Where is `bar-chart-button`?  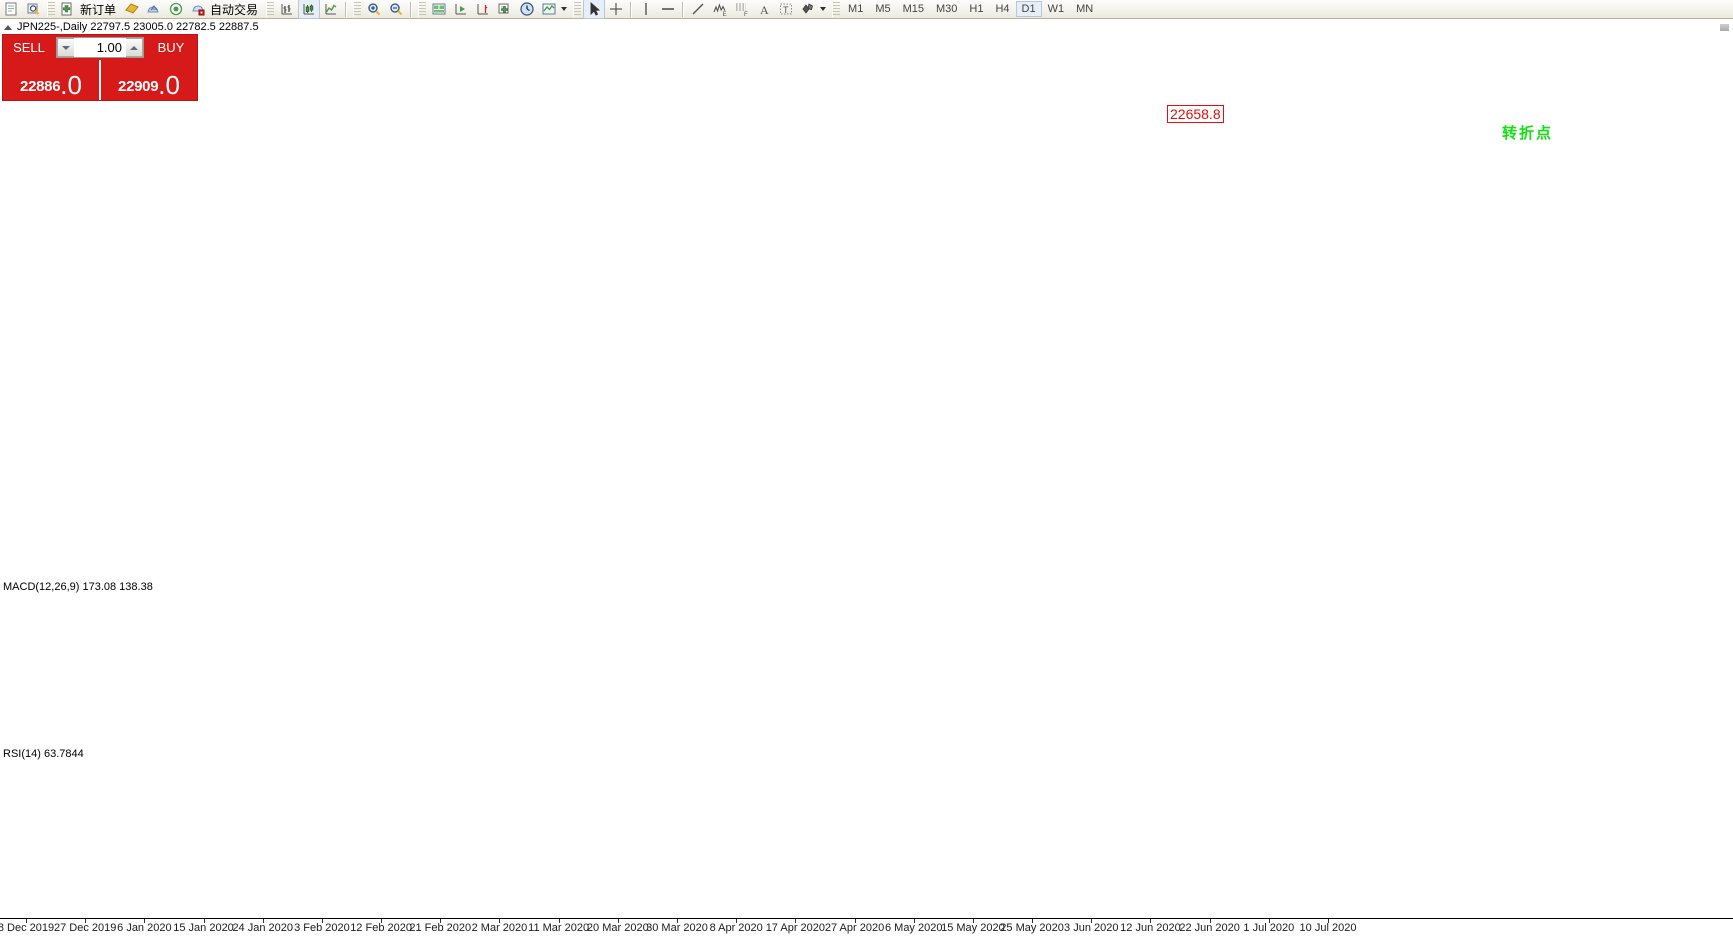 bar-chart-button is located at coordinates (287, 9).